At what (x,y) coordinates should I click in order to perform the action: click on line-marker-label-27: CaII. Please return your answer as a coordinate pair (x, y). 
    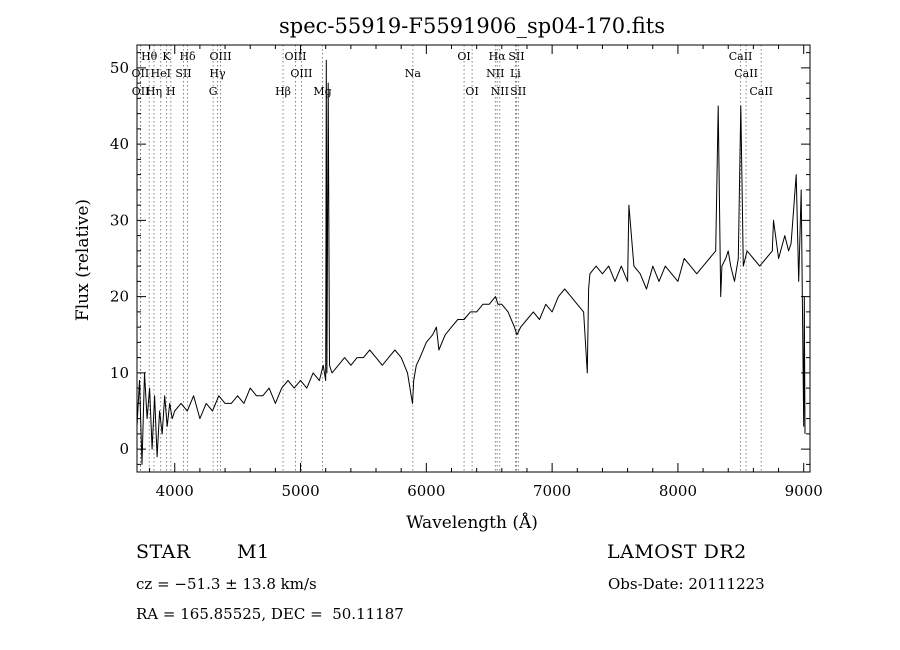
    Looking at the image, I should click on (761, 91).